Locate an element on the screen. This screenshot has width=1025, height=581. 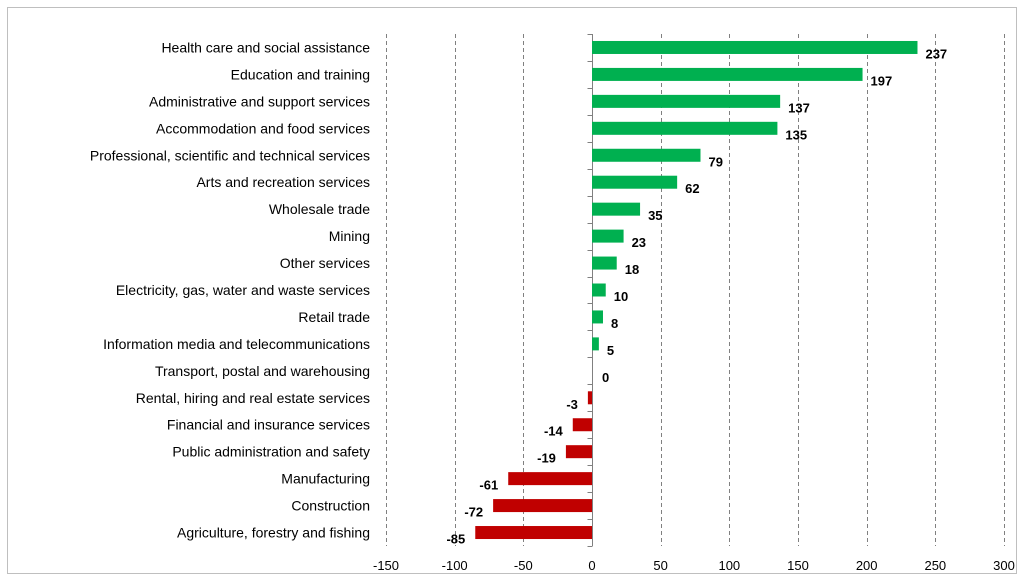
category-label: Other services is located at coordinates (325, 263).